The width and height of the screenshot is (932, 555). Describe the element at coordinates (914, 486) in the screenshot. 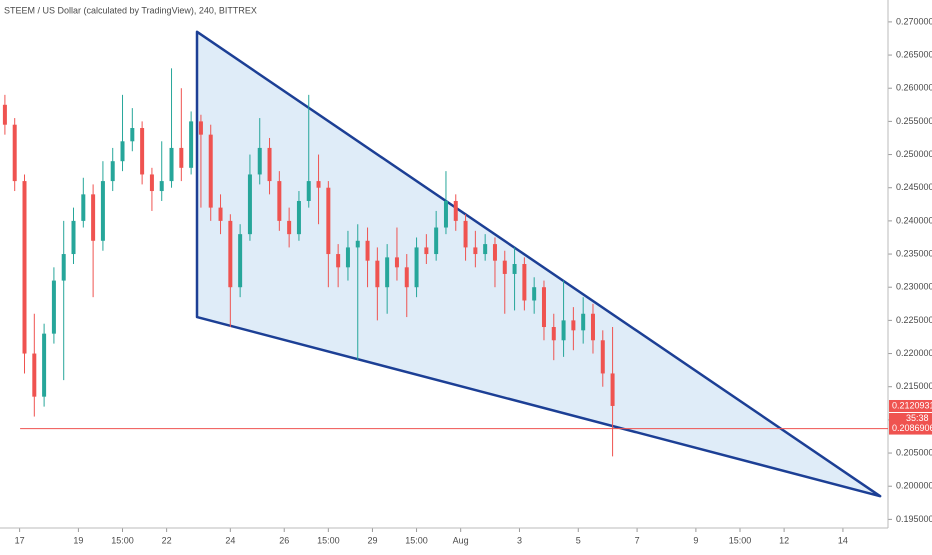

I see `y-tick-label: 0.20000000` at that location.